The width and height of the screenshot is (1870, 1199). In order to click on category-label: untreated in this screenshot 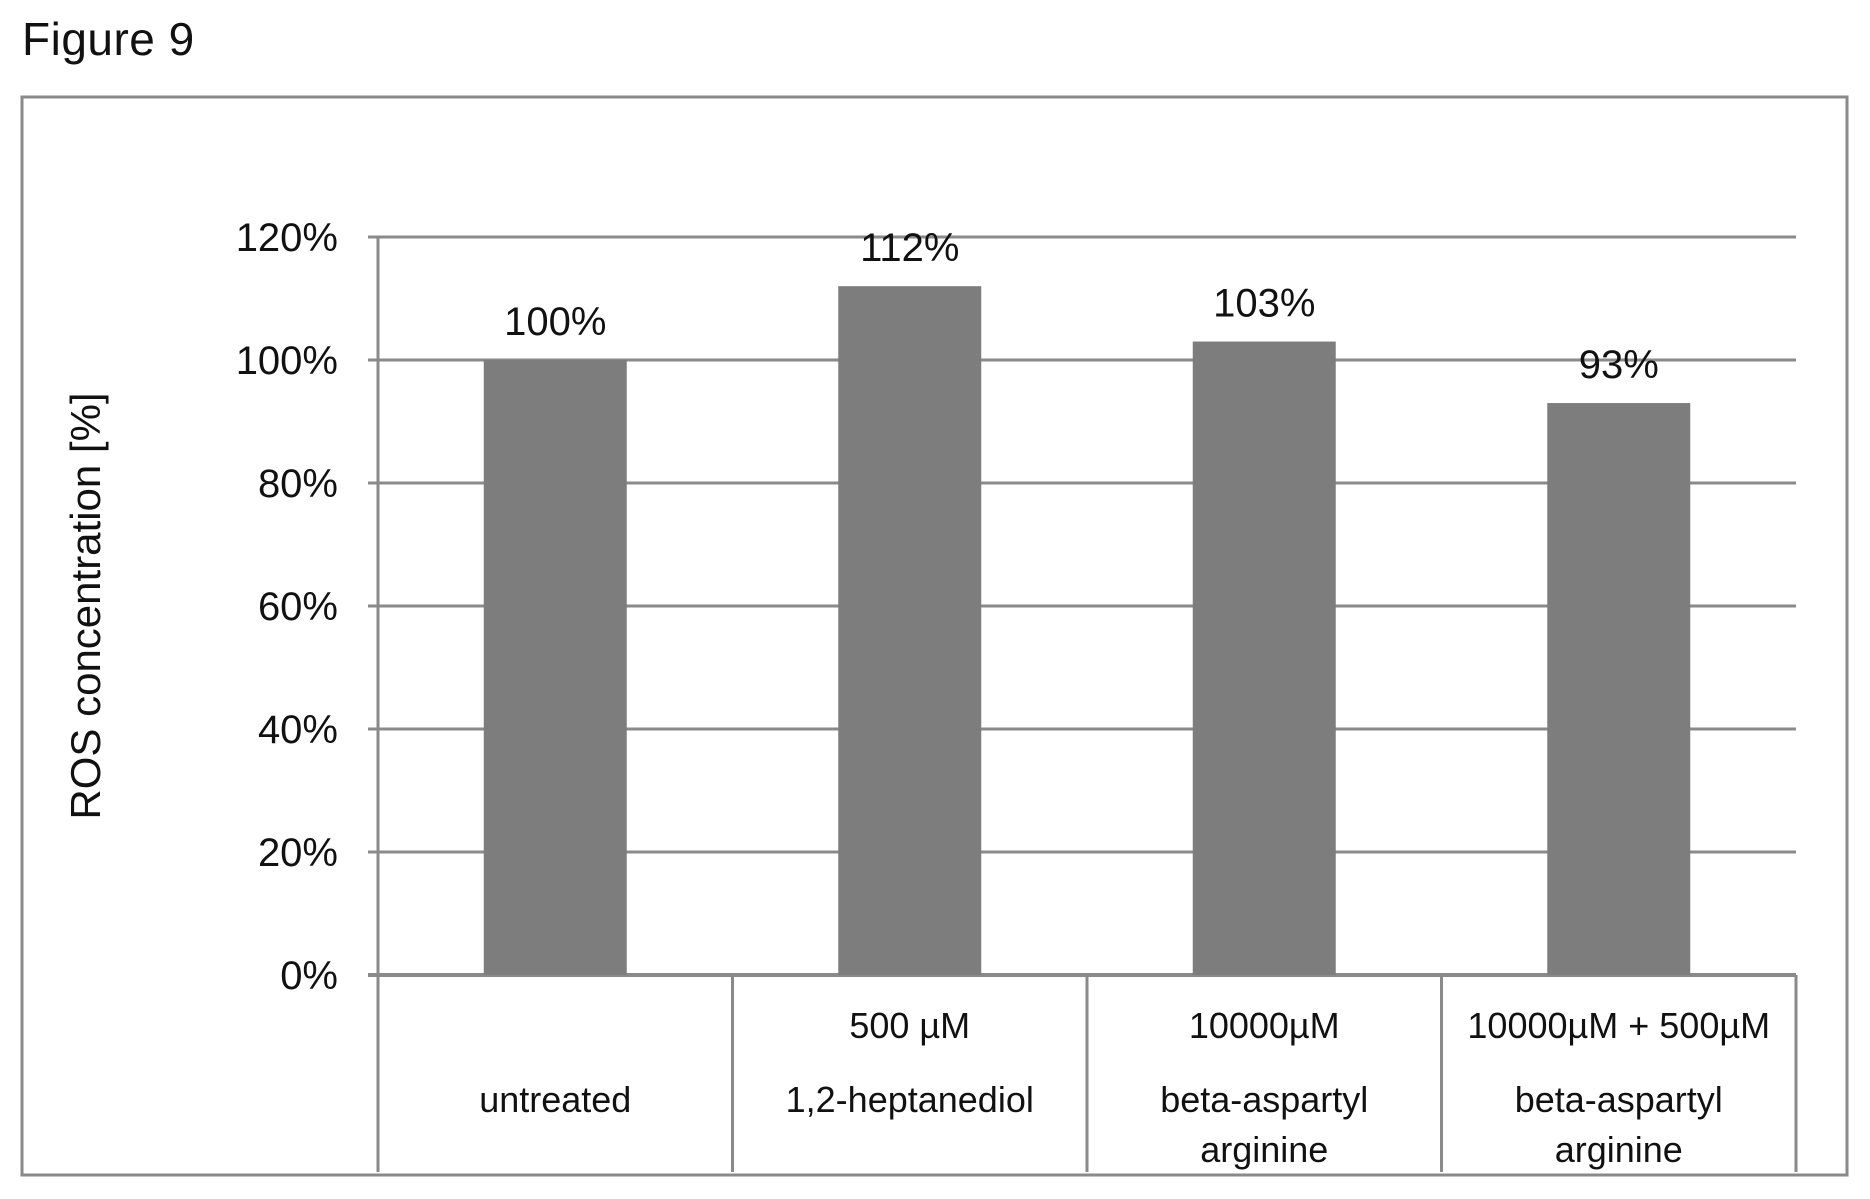, I will do `click(555, 1099)`.